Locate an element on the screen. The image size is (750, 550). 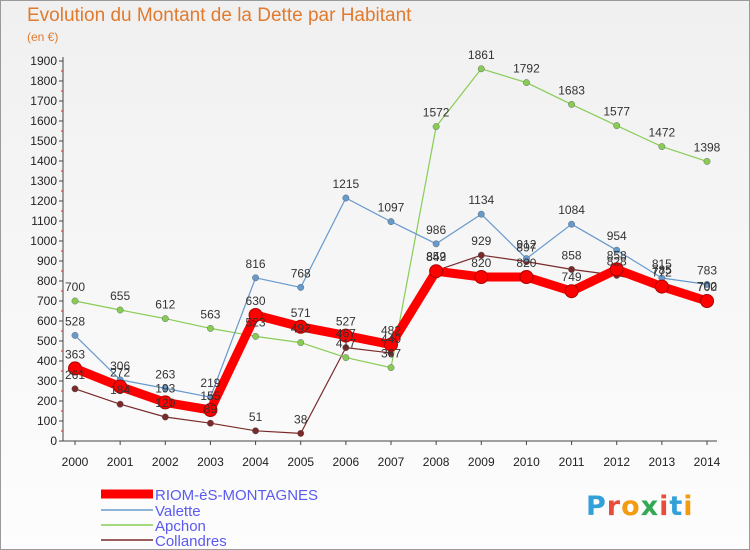
y-tick-label: 500 is located at coordinates (47, 341).